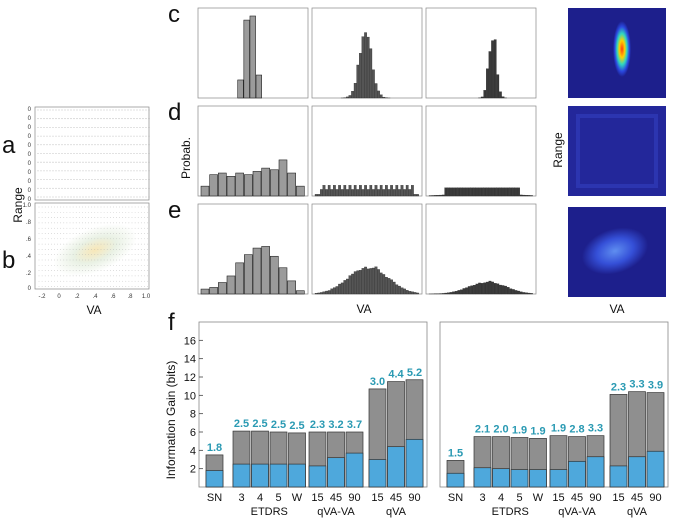 This screenshot has width=685, height=532. I want to click on category-label: 3, so click(241, 498).